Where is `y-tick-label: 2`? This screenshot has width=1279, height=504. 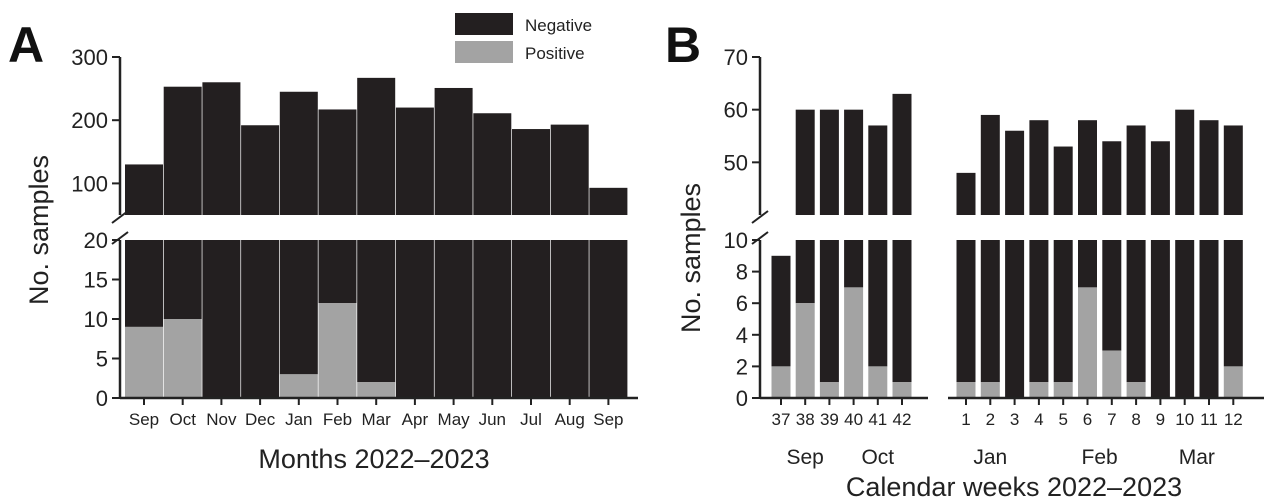 y-tick-label: 2 is located at coordinates (742, 366).